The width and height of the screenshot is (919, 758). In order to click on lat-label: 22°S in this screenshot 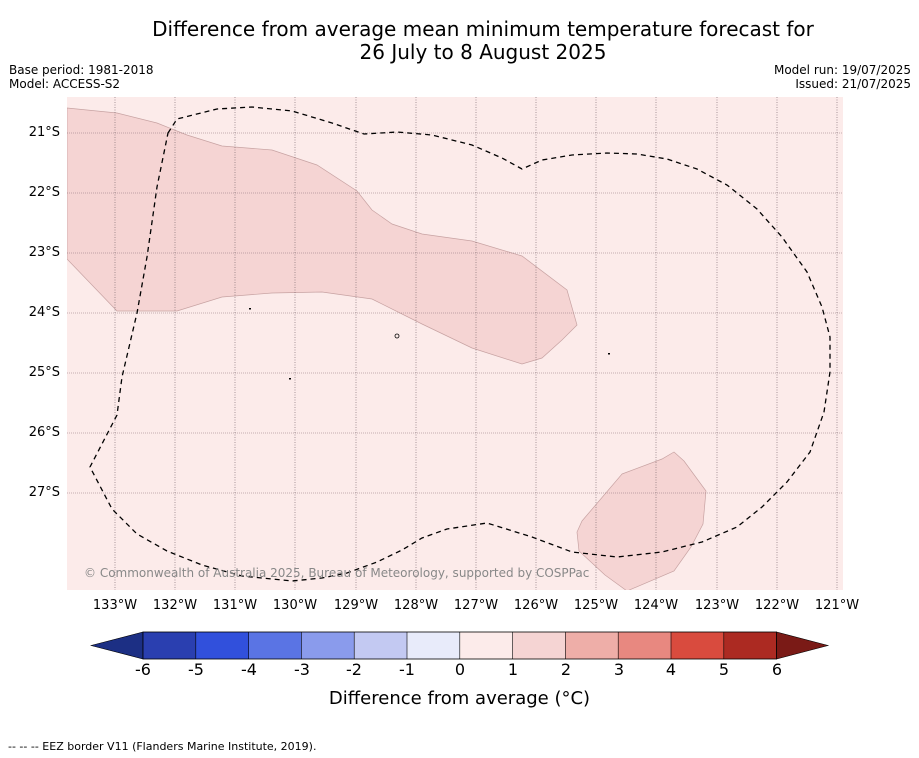, I will do `click(44, 192)`.